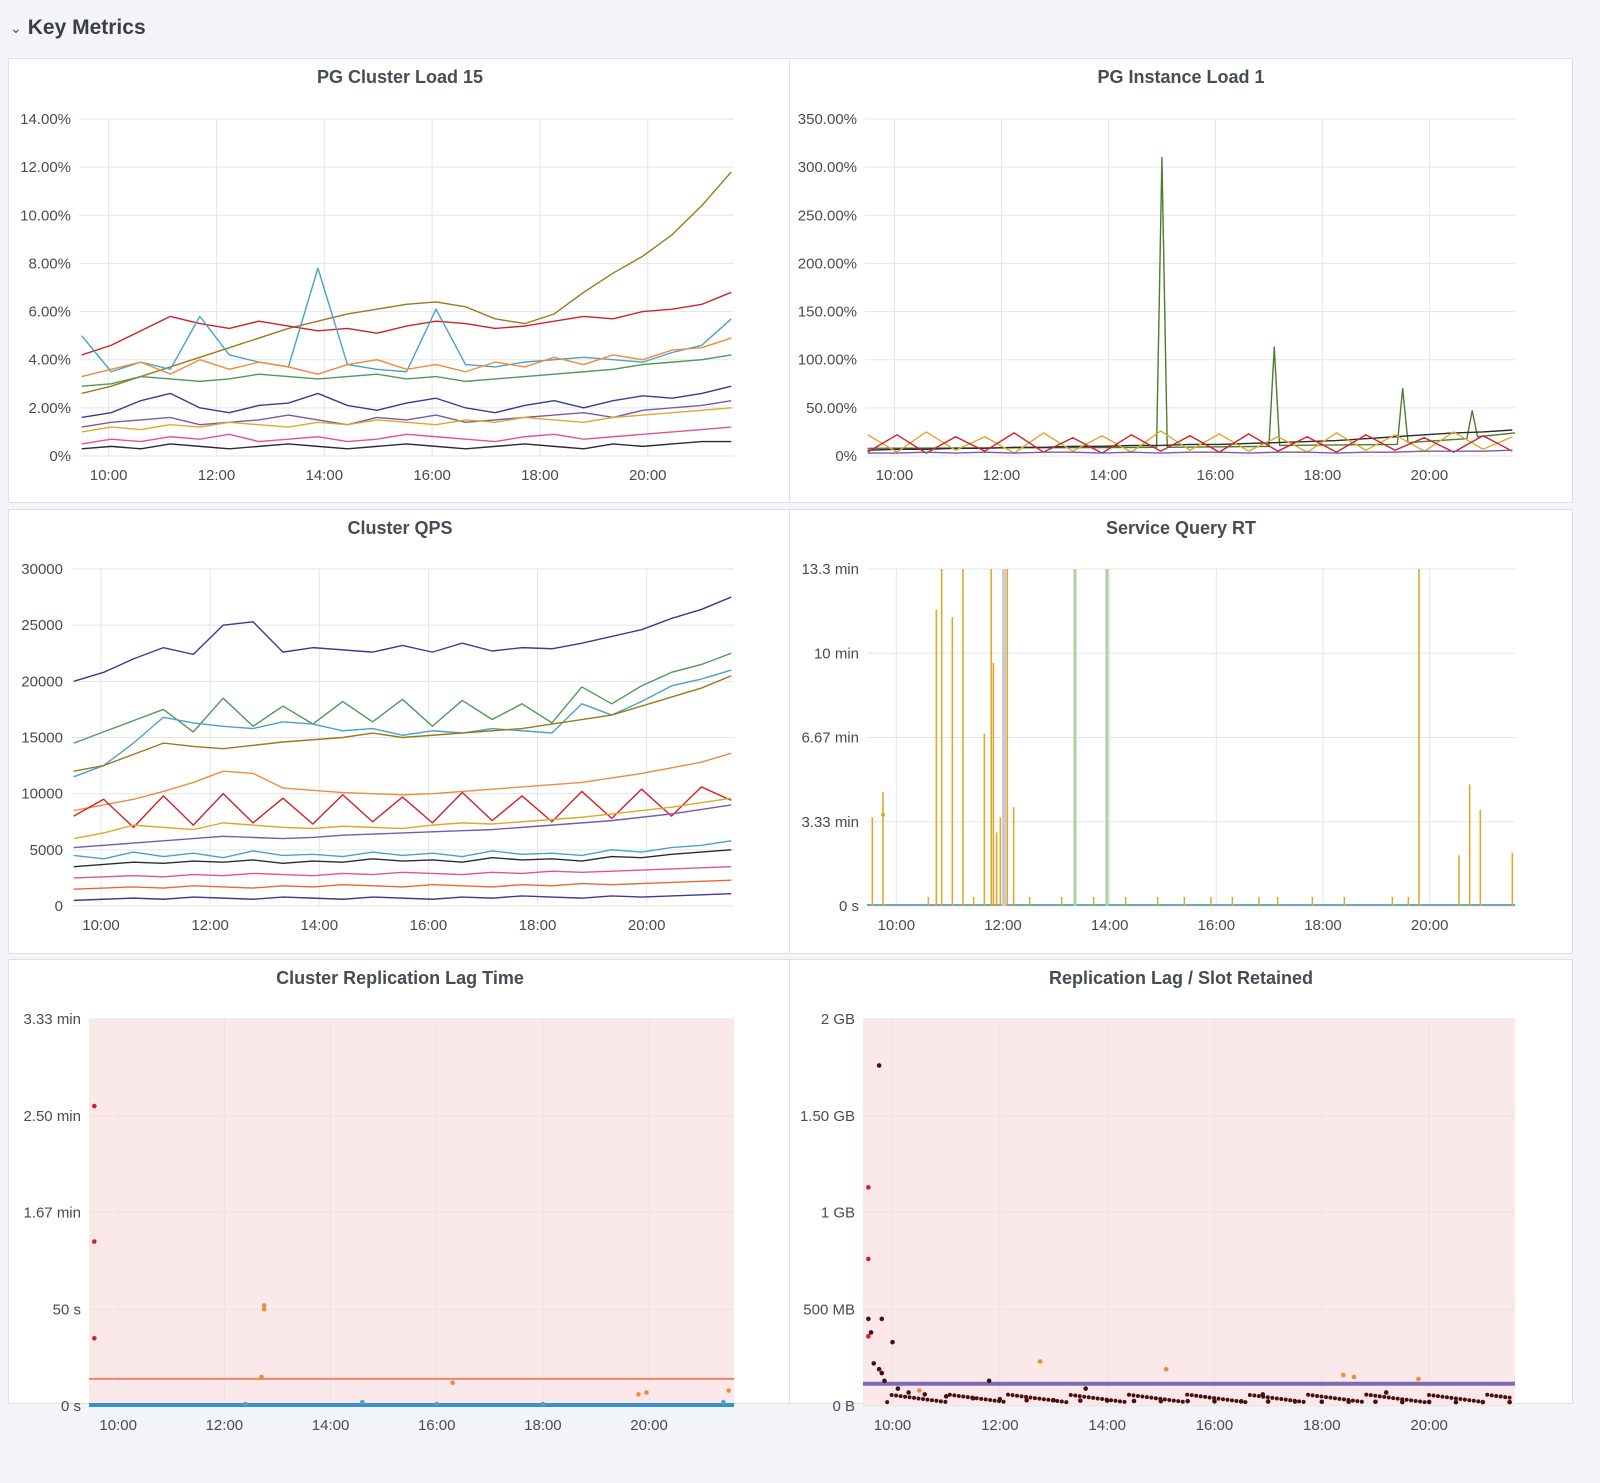  Describe the element at coordinates (400, 77) in the screenshot. I see `panel-title: PG Cluster Load 15` at that location.